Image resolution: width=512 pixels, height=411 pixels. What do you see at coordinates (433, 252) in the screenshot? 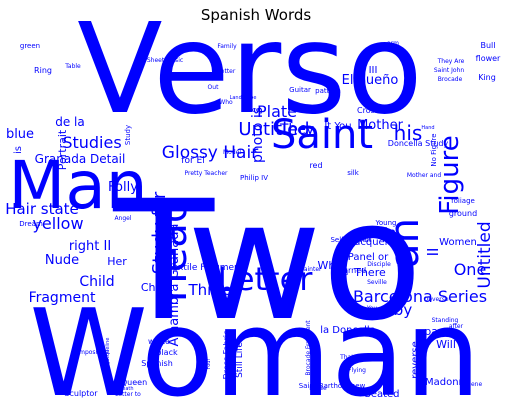
I see `cloud-word: II` at bounding box center [433, 252].